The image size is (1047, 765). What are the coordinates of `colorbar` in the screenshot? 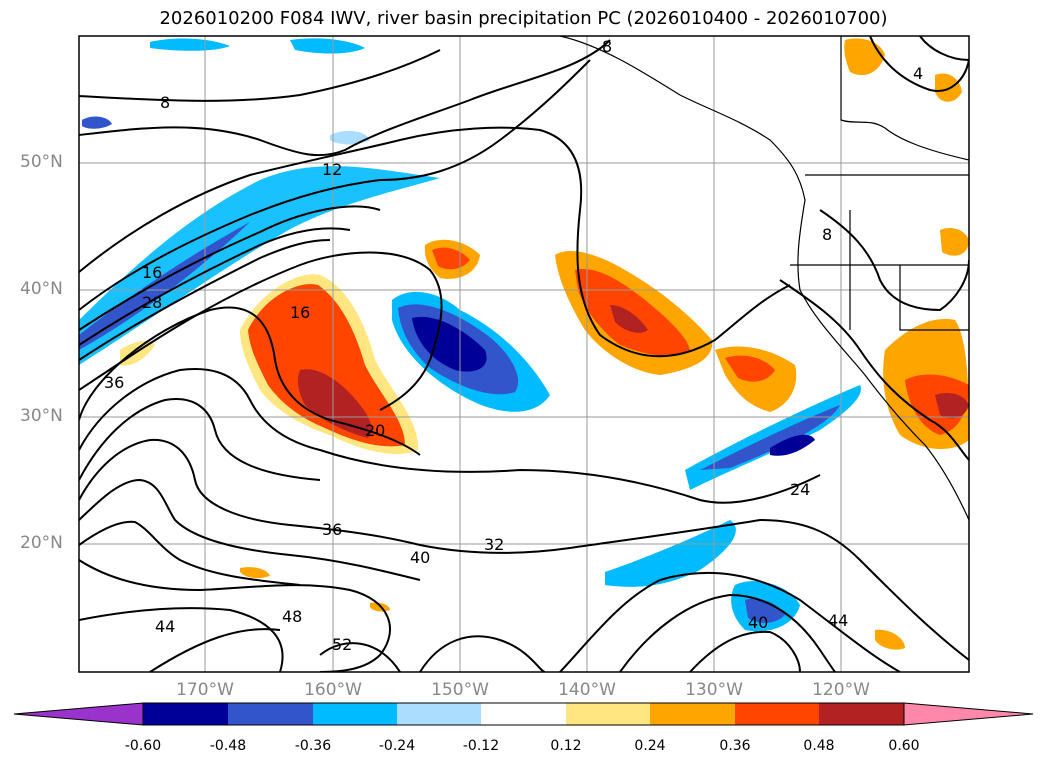 It's located at (523, 714).